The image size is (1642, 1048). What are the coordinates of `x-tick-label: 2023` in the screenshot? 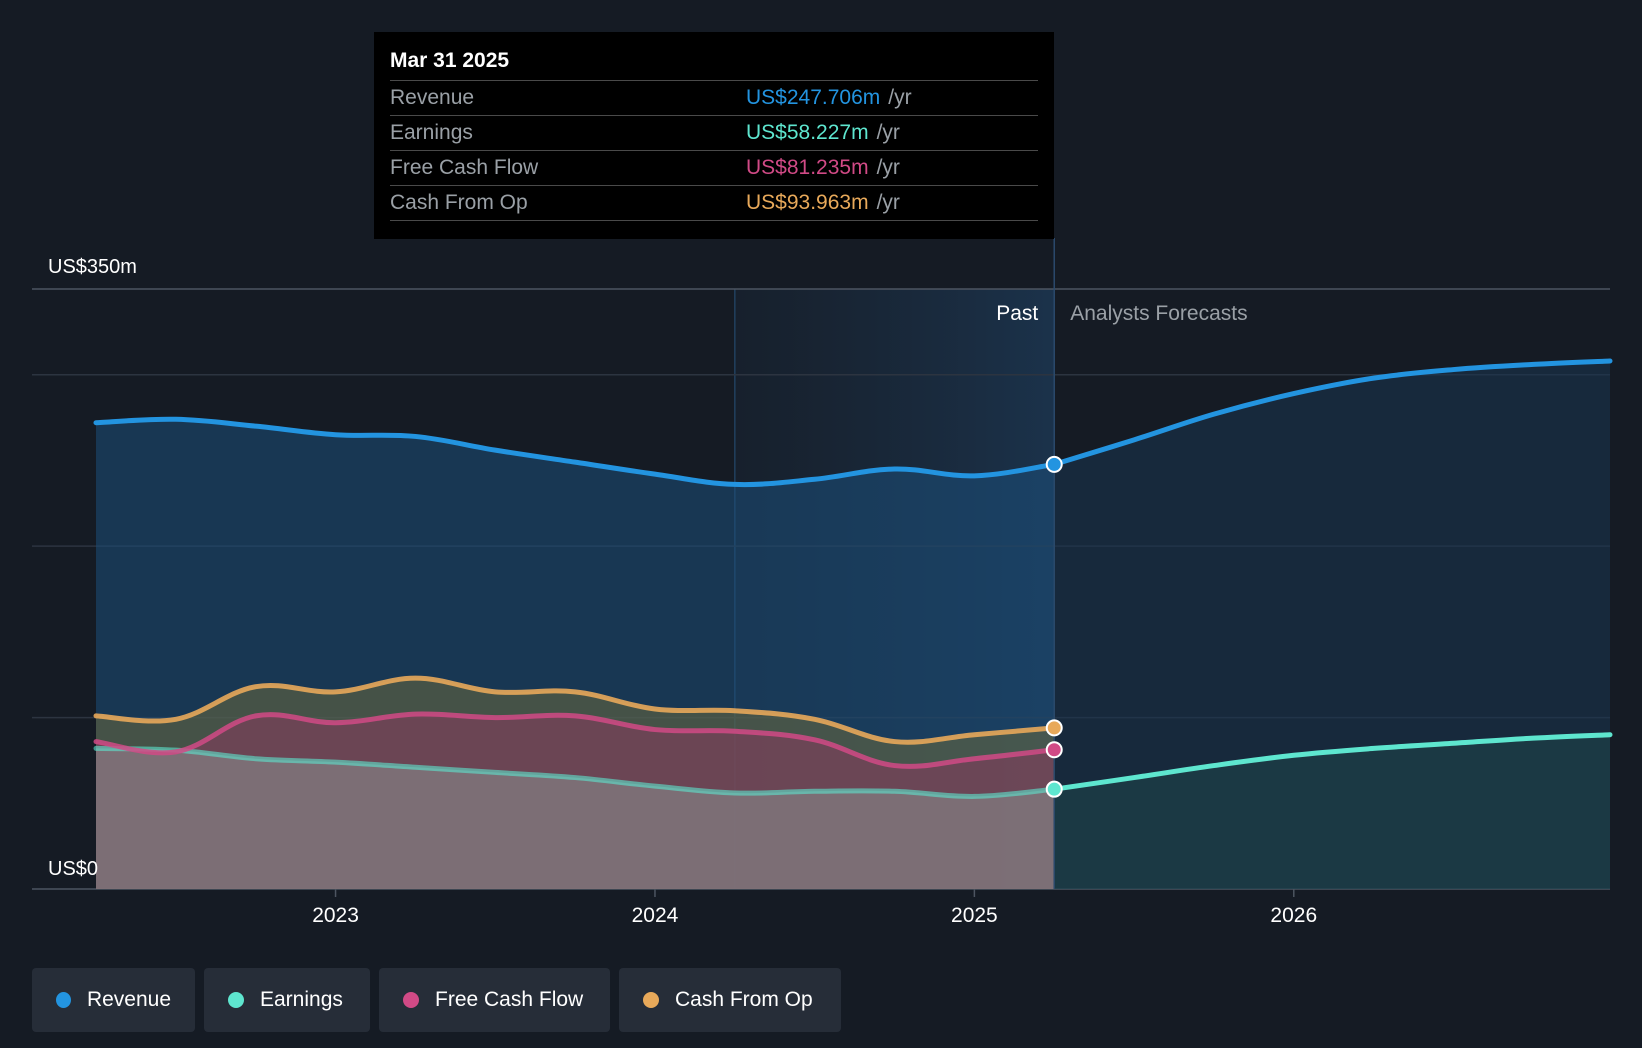 It's located at (335, 915).